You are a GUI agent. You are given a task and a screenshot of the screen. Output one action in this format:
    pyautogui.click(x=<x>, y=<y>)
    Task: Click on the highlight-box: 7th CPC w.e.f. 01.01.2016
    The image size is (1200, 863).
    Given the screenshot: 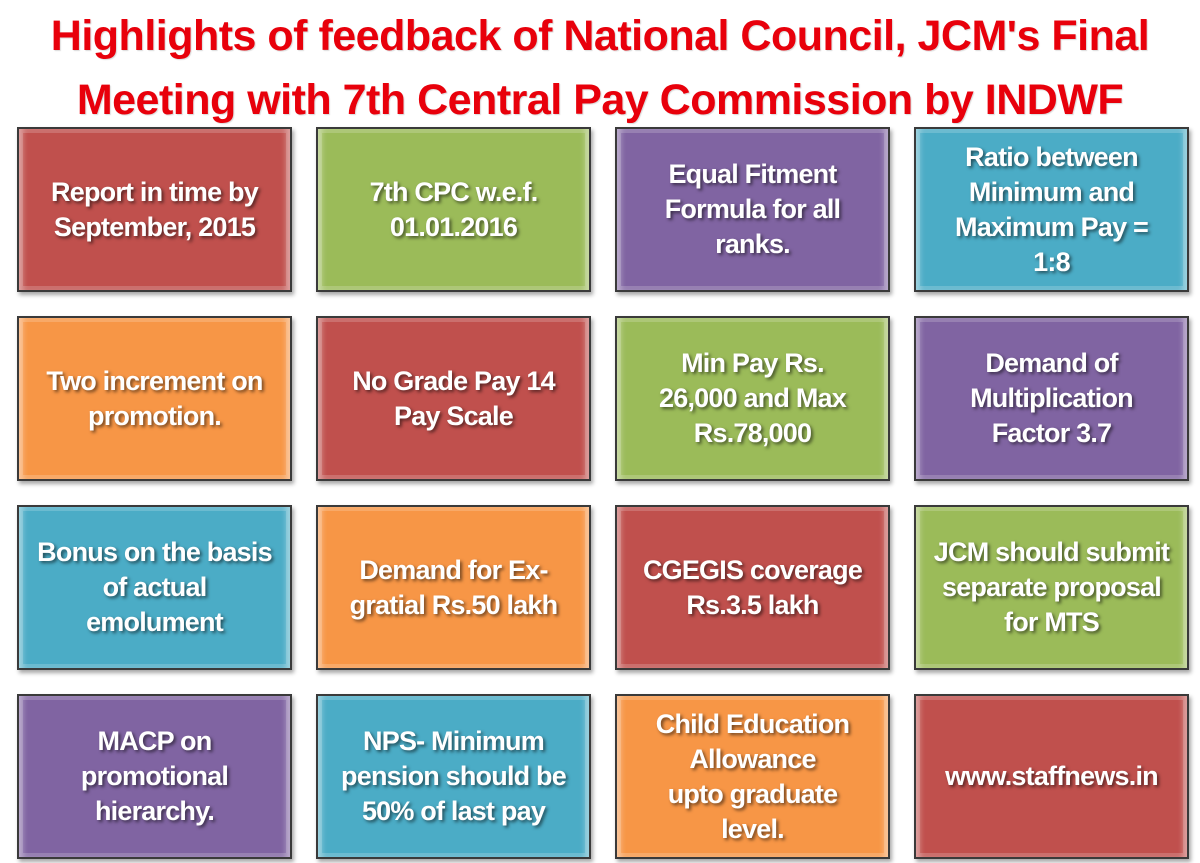 What is the action you would take?
    pyautogui.click(x=453, y=209)
    